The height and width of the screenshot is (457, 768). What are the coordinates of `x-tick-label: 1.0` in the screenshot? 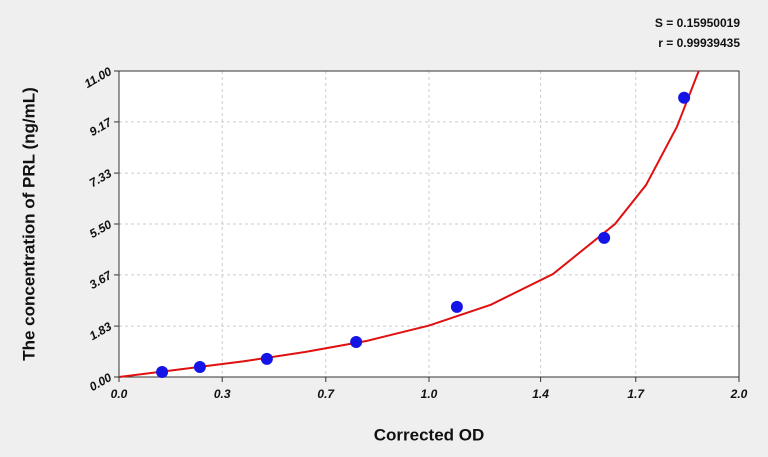 It's located at (429, 394).